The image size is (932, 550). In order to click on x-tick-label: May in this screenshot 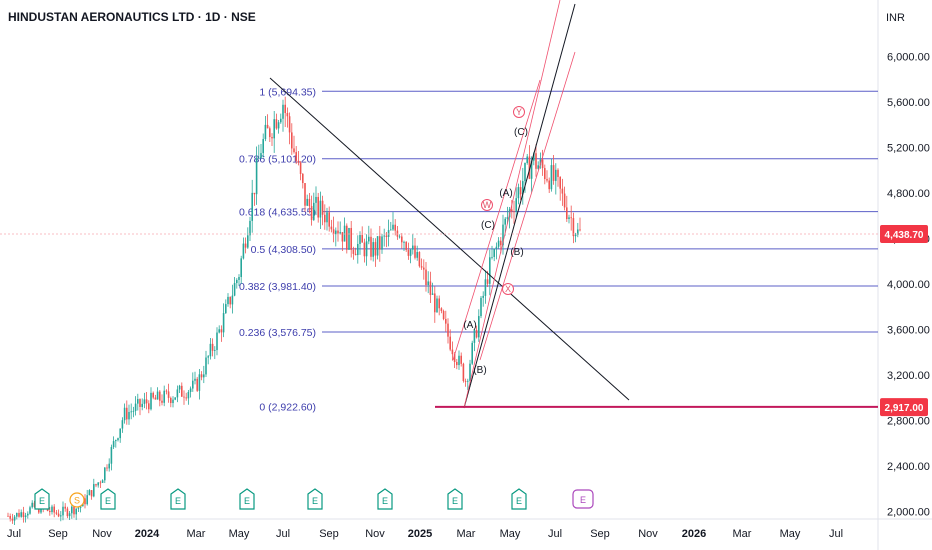, I will do `click(239, 534)`.